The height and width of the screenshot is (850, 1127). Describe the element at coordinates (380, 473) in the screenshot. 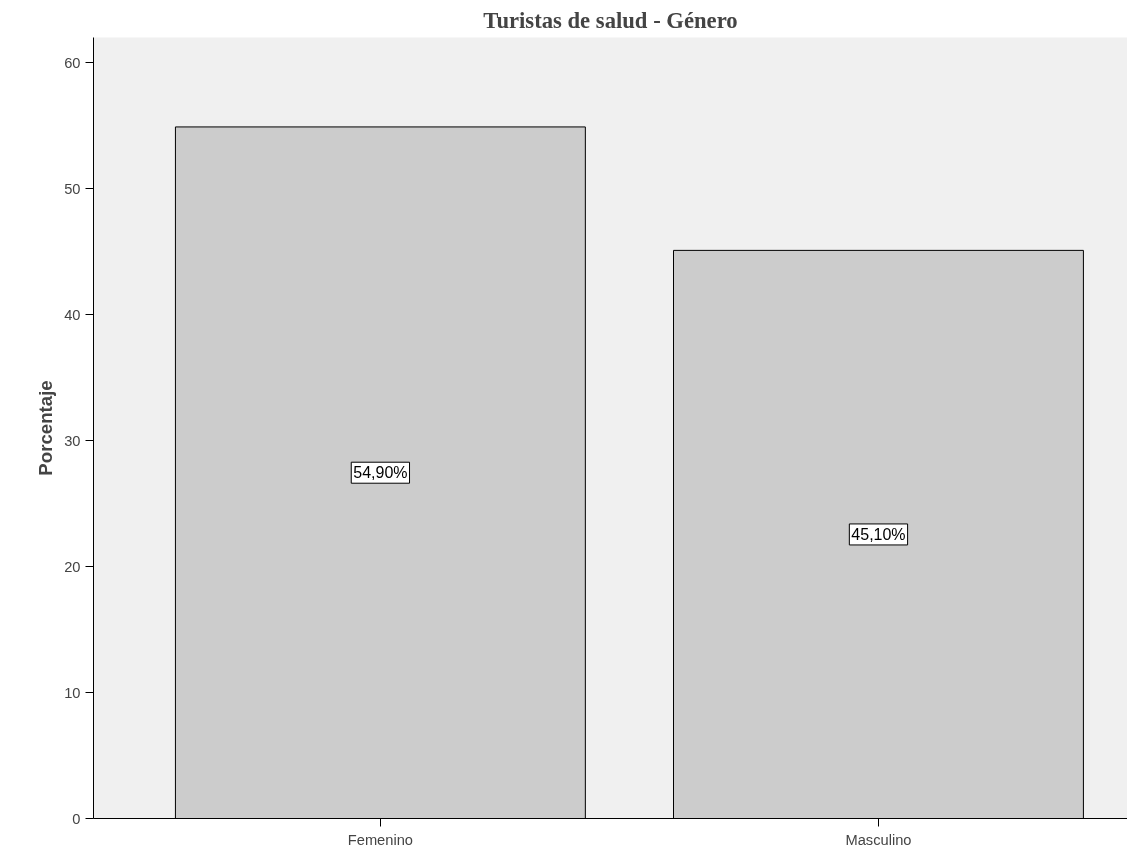

I see `data-label: 54,90%` at that location.